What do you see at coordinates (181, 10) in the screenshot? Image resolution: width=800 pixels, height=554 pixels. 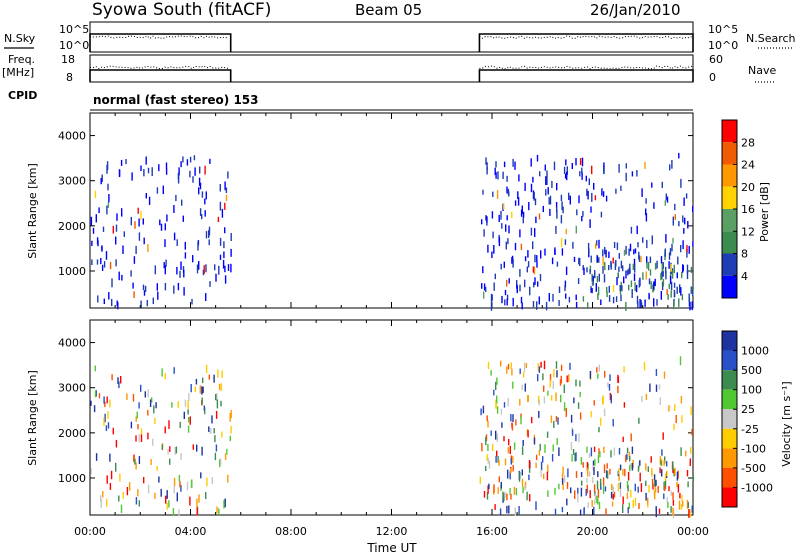 I see `station-title: Syowa South (fitACF)` at bounding box center [181, 10].